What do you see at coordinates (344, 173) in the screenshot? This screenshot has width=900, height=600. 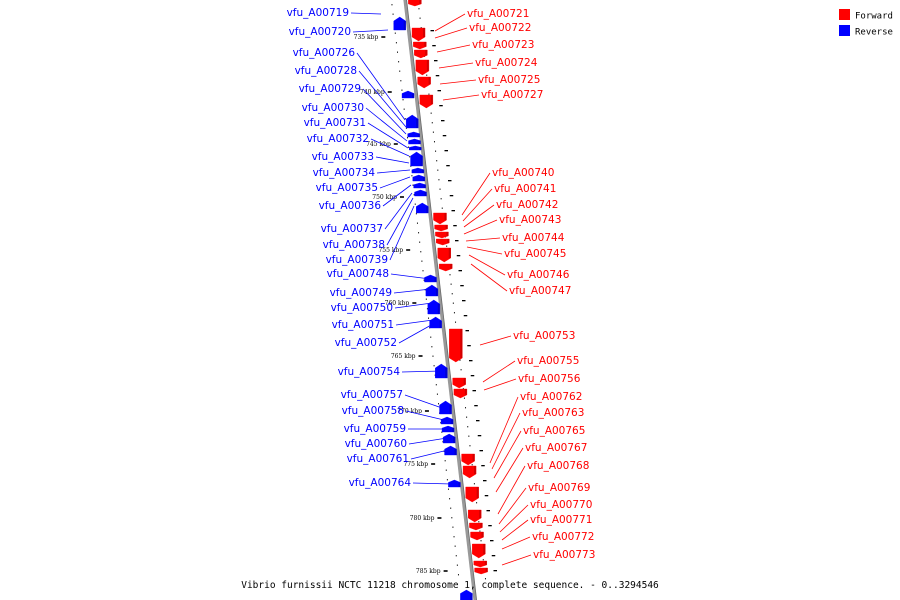 I see `reverse-gene-label: vfu_A00734` at bounding box center [344, 173].